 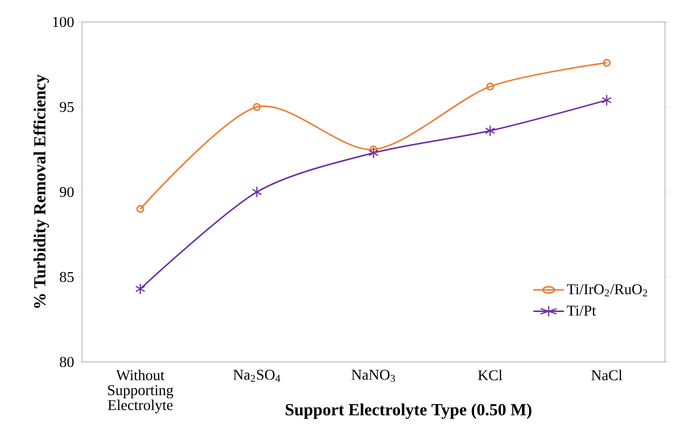 I want to click on x-axis-title: Support Electrolyte Type (0.50 M), so click(x=409, y=411).